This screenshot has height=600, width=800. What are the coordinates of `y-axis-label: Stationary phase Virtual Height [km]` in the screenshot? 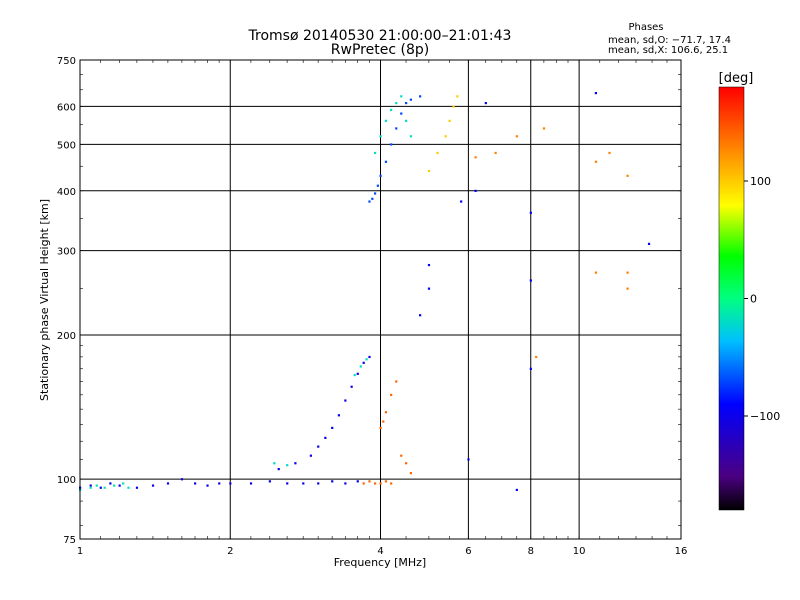 It's located at (44, 300).